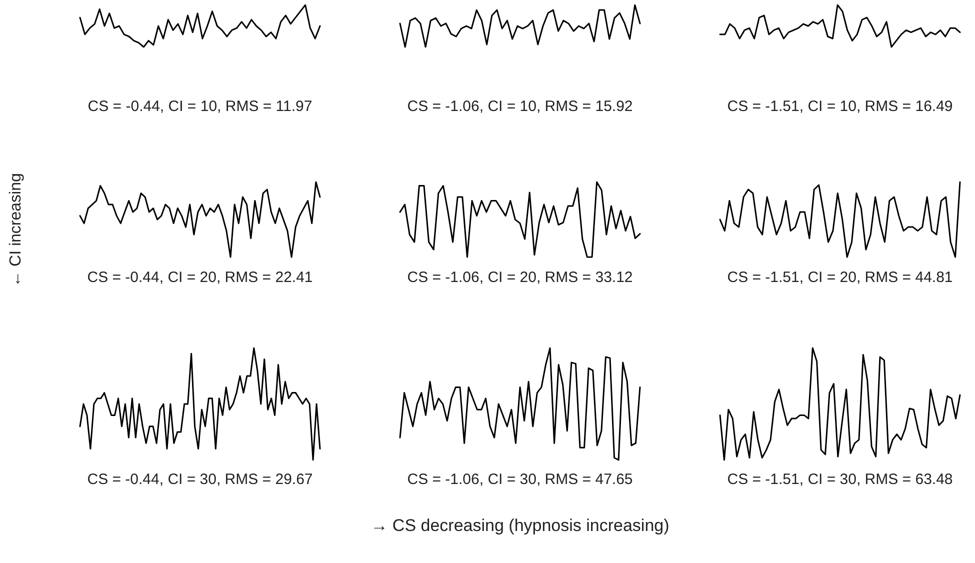 The height and width of the screenshot is (563, 975). I want to click on x-axis-title: CS = -1.06, CI = 30, RMS = 47.65, so click(520, 479).